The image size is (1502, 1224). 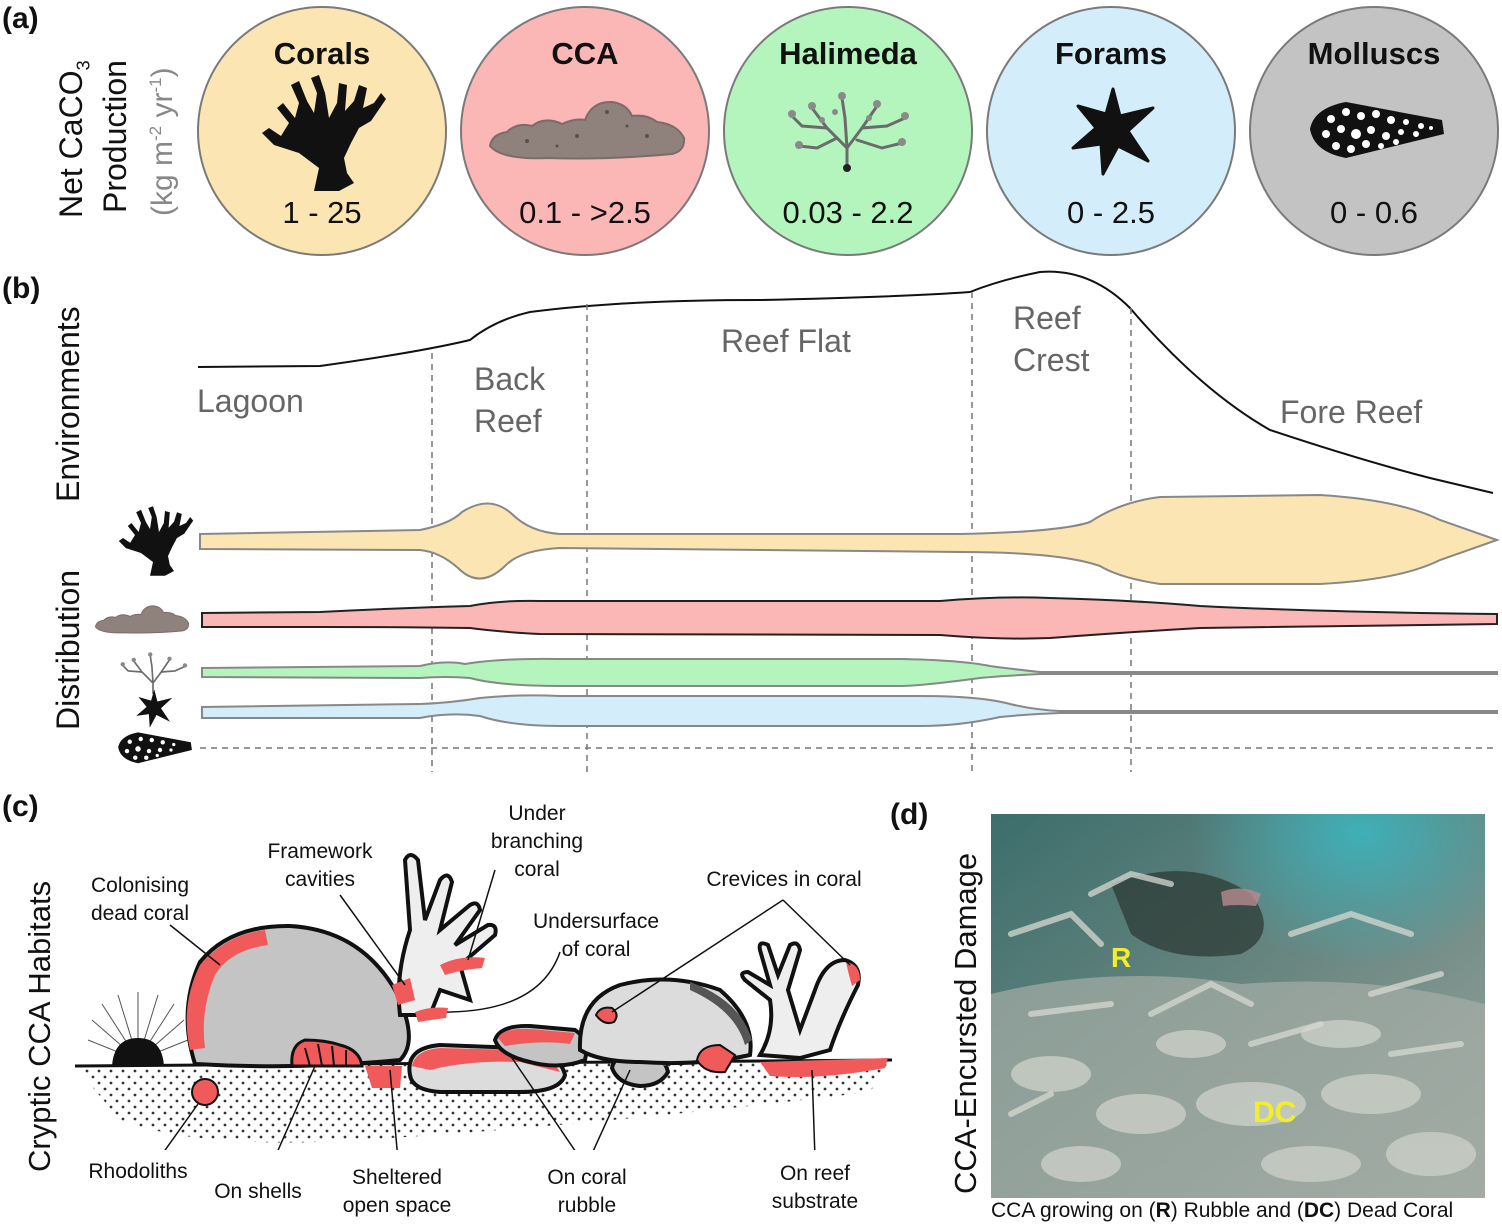 I want to click on halimeda-icon, so click(x=848, y=132).